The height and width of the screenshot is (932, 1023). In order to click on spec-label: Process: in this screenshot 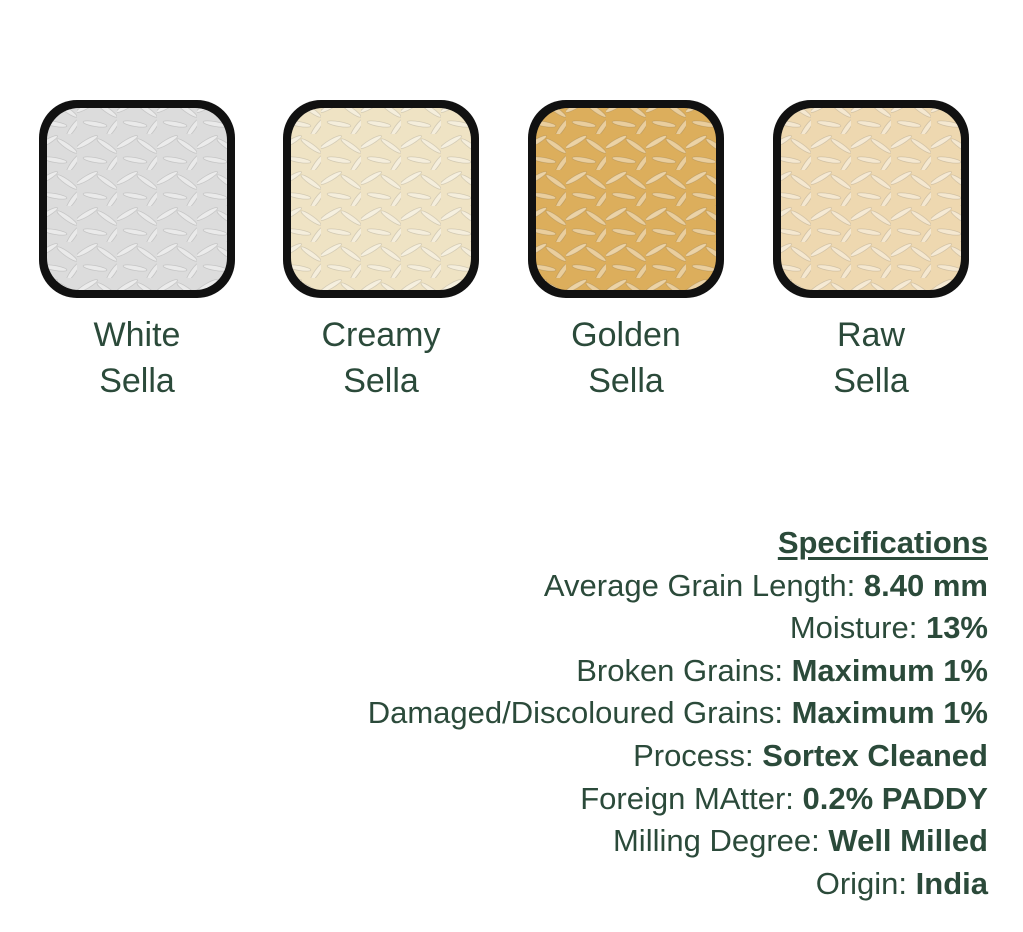, I will do `click(693, 755)`.